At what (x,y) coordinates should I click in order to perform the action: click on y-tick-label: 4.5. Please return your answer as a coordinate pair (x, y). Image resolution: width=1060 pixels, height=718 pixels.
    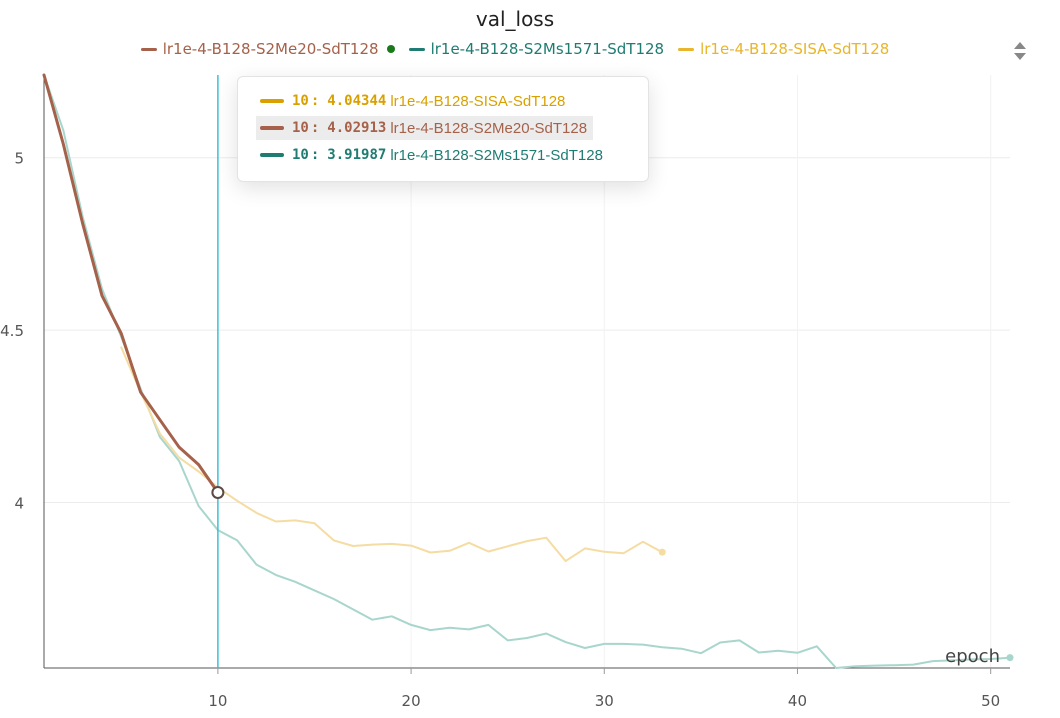
    Looking at the image, I should click on (12, 331).